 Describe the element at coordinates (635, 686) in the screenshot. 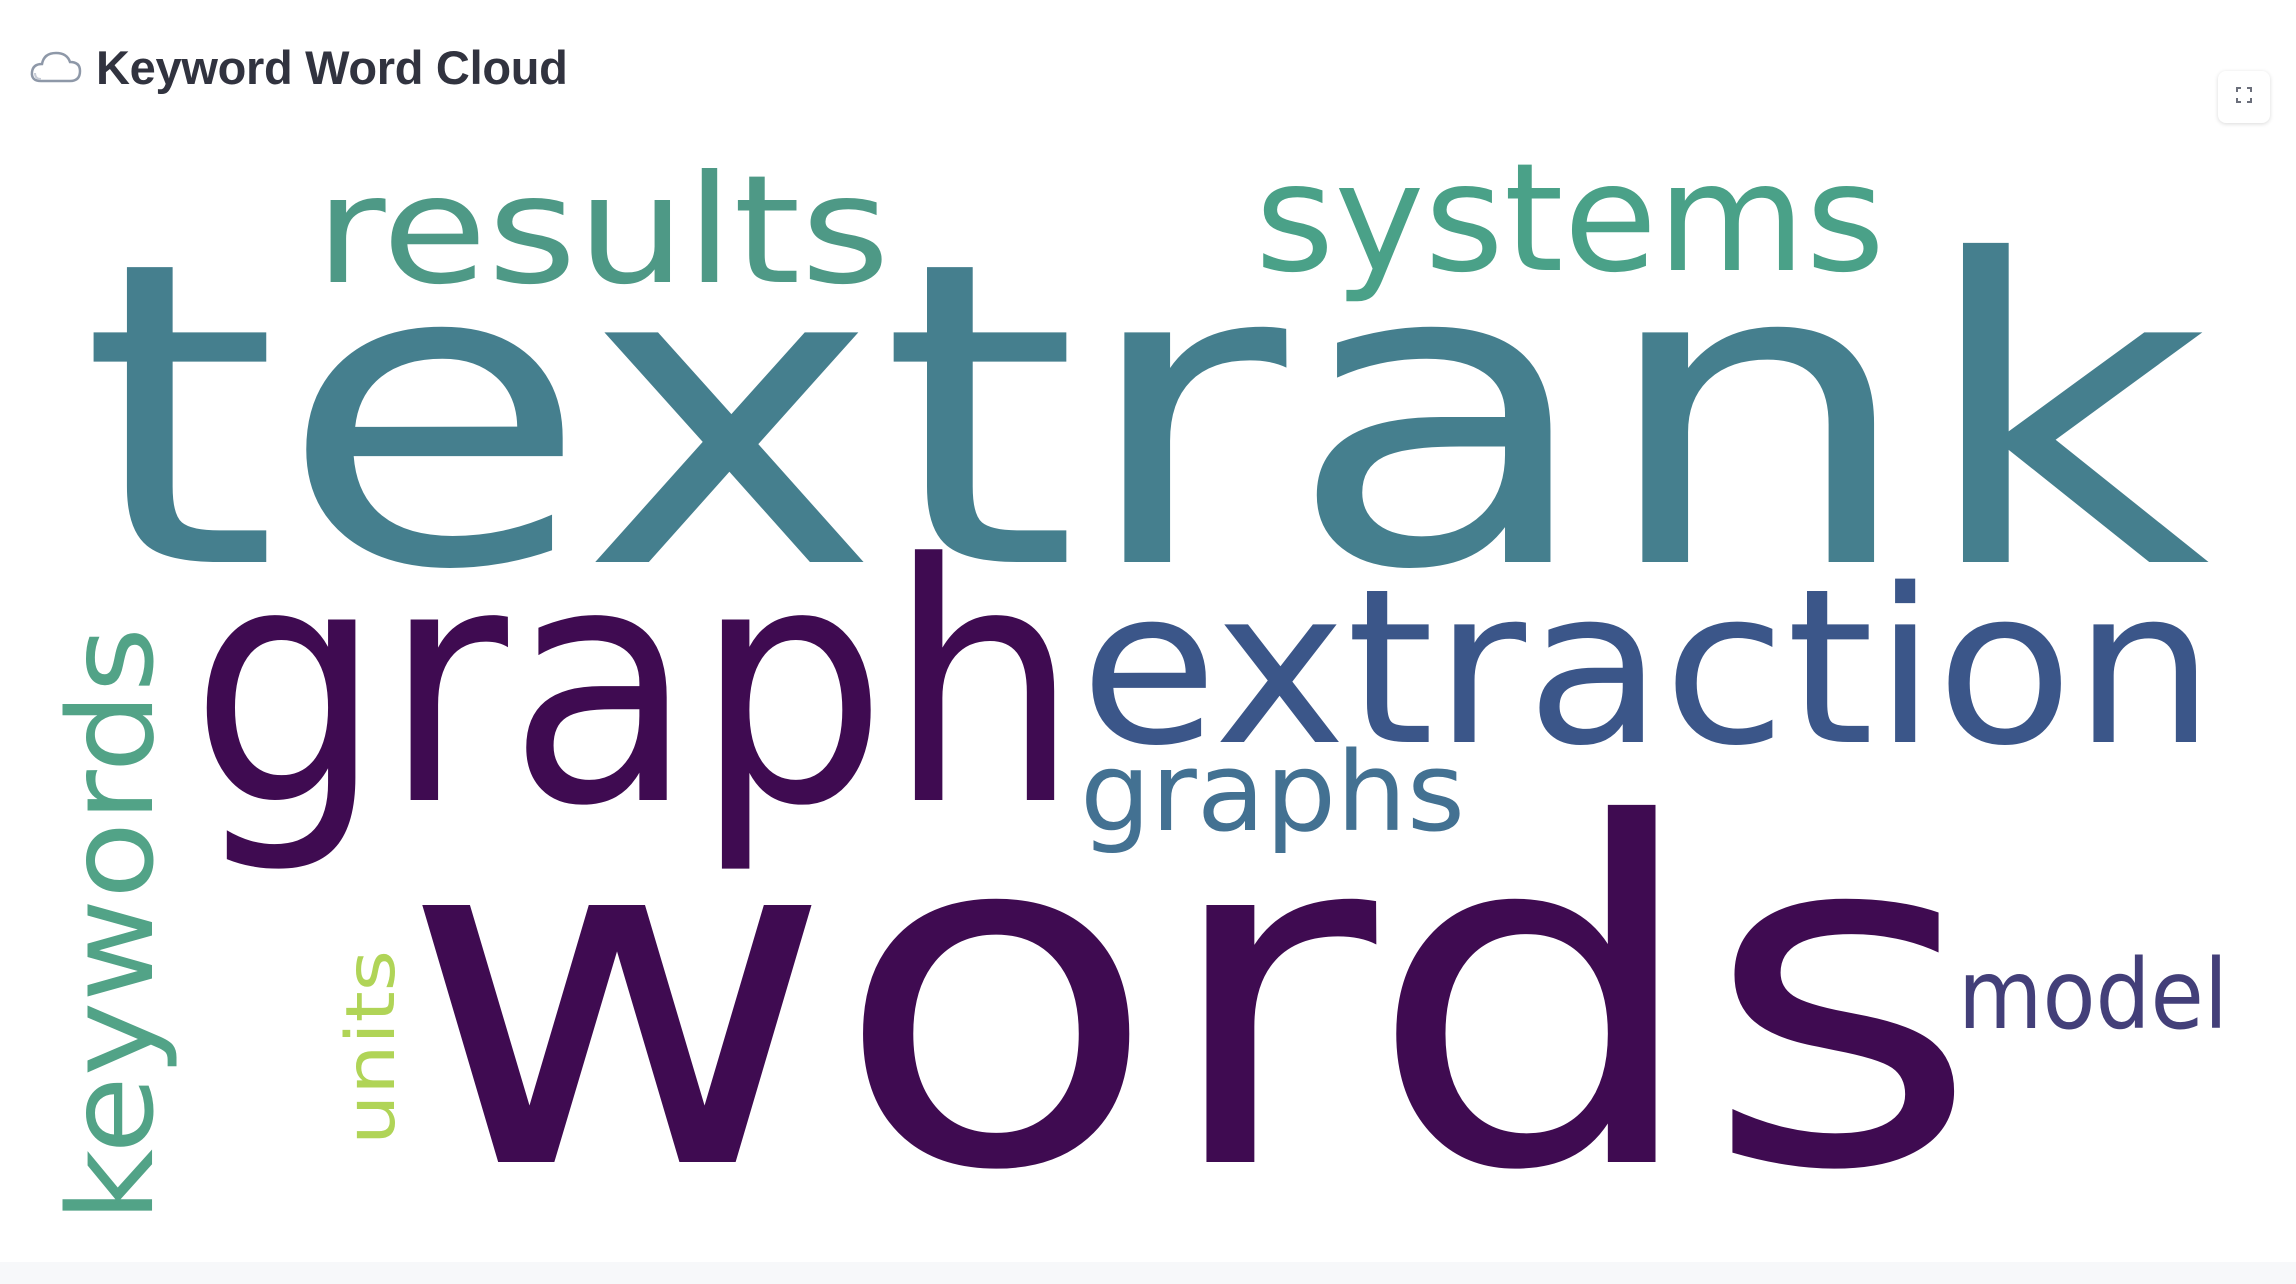

I see `word-graph: graph` at that location.